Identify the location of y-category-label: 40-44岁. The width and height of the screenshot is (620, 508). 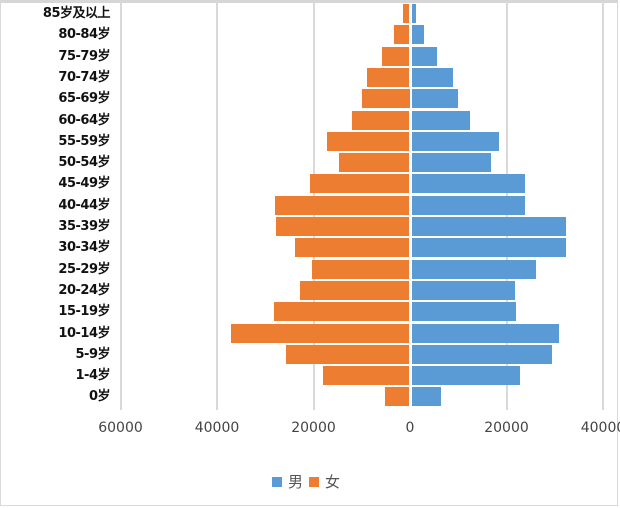
(84, 205).